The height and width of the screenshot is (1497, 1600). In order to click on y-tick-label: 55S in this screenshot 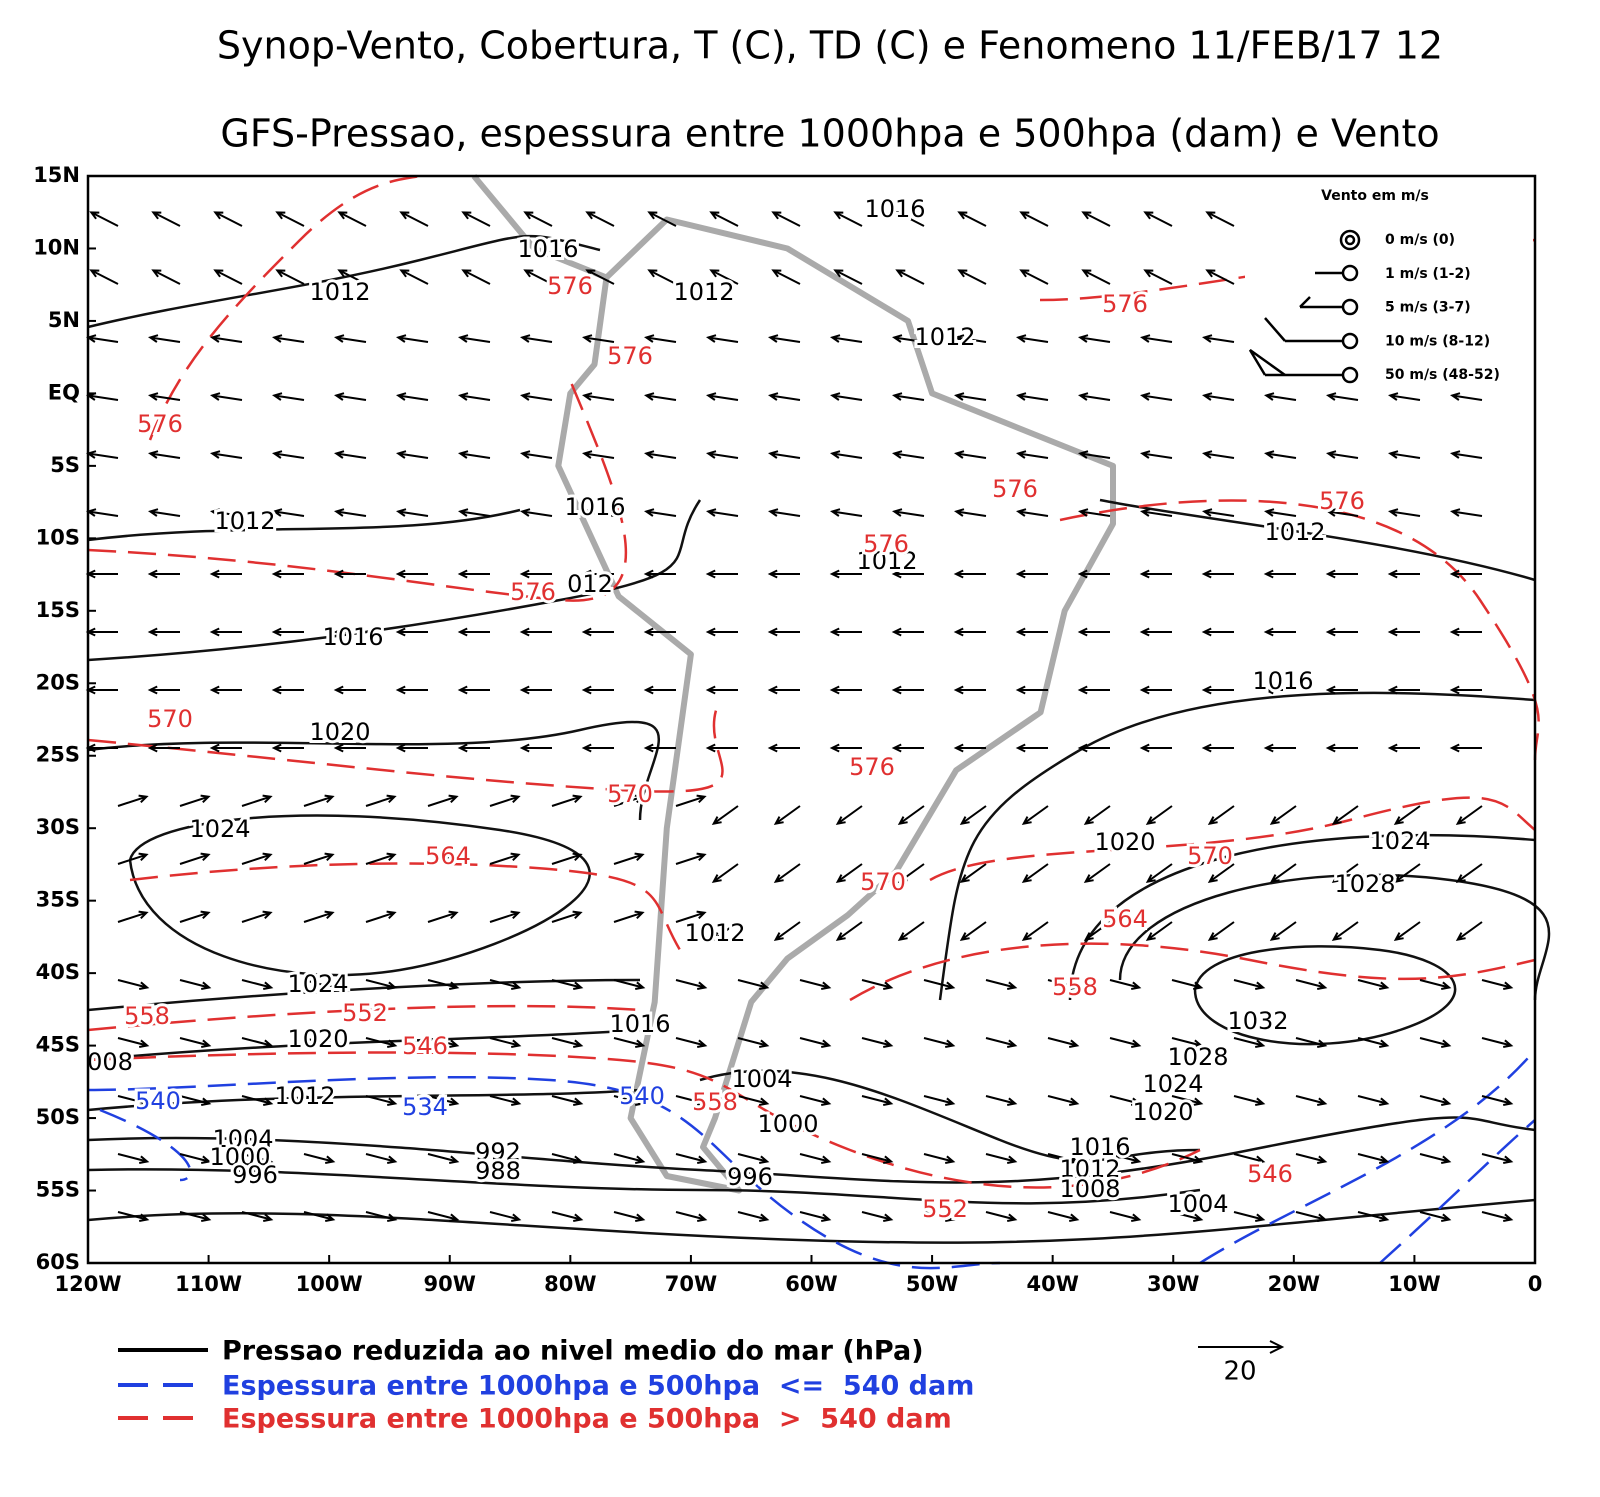, I will do `click(58, 1190)`.